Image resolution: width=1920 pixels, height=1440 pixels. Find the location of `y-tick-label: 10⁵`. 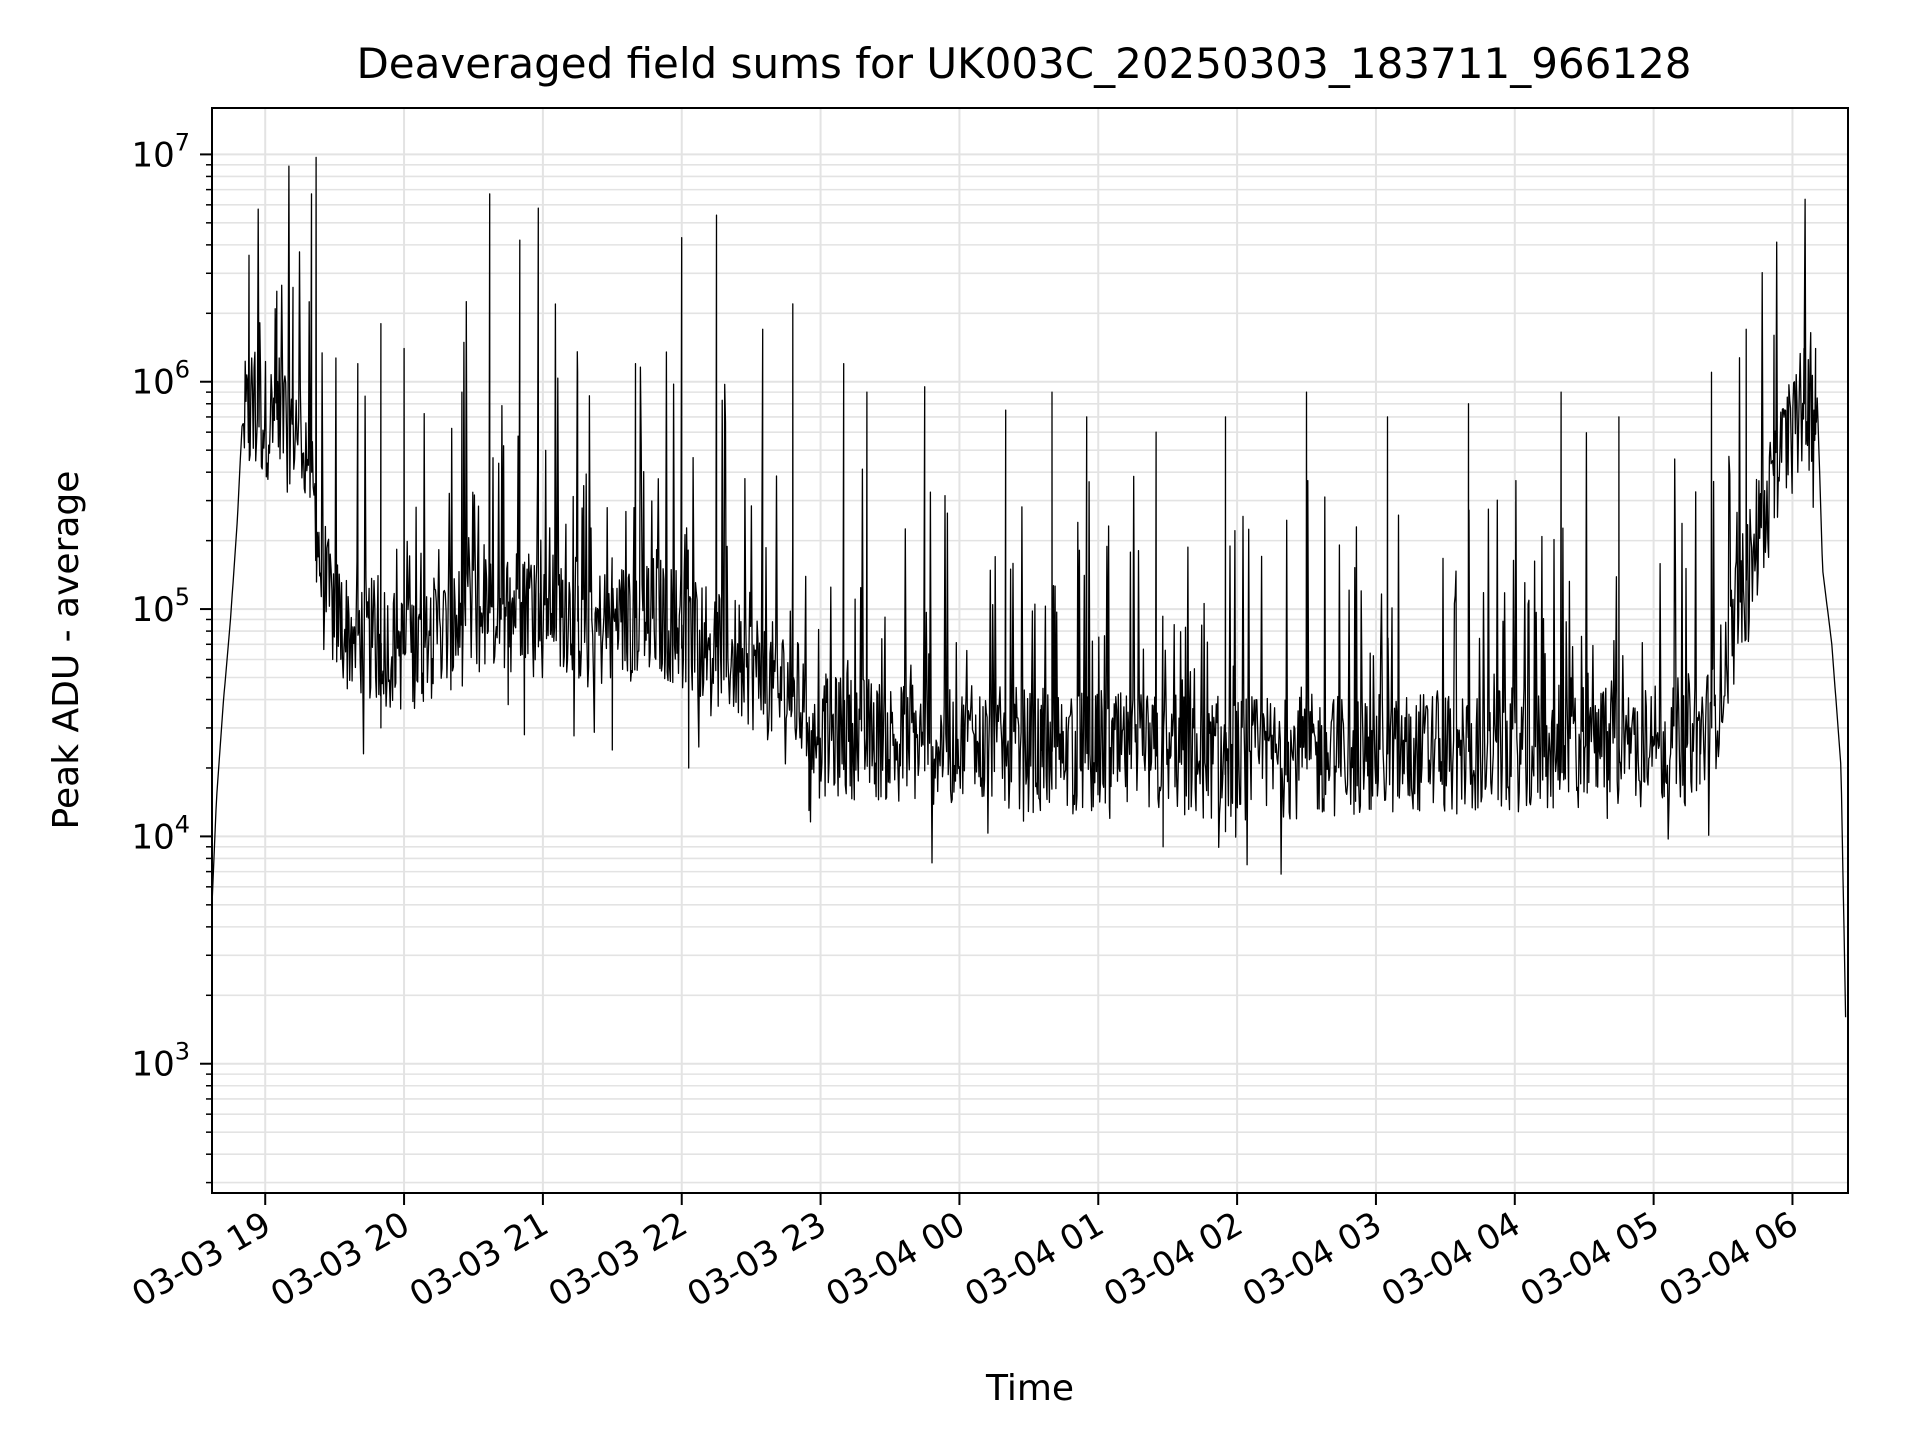

y-tick-label: 10⁵ is located at coordinates (160, 606).